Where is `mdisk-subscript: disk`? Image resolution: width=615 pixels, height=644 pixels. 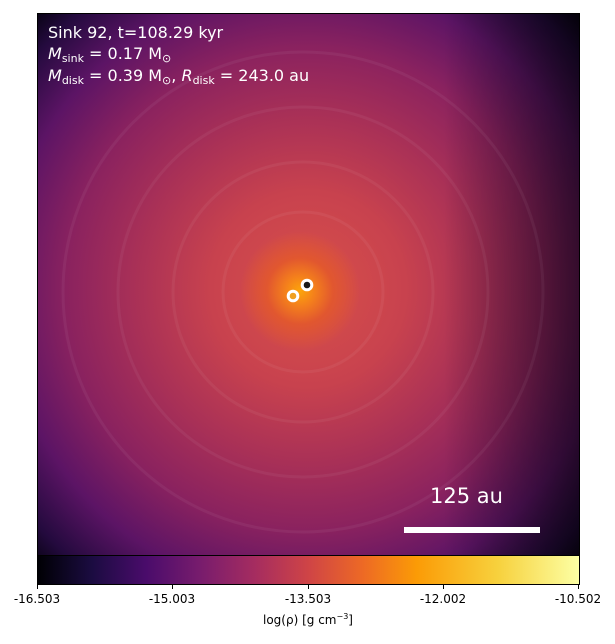
mdisk-subscript: disk is located at coordinates (72, 80).